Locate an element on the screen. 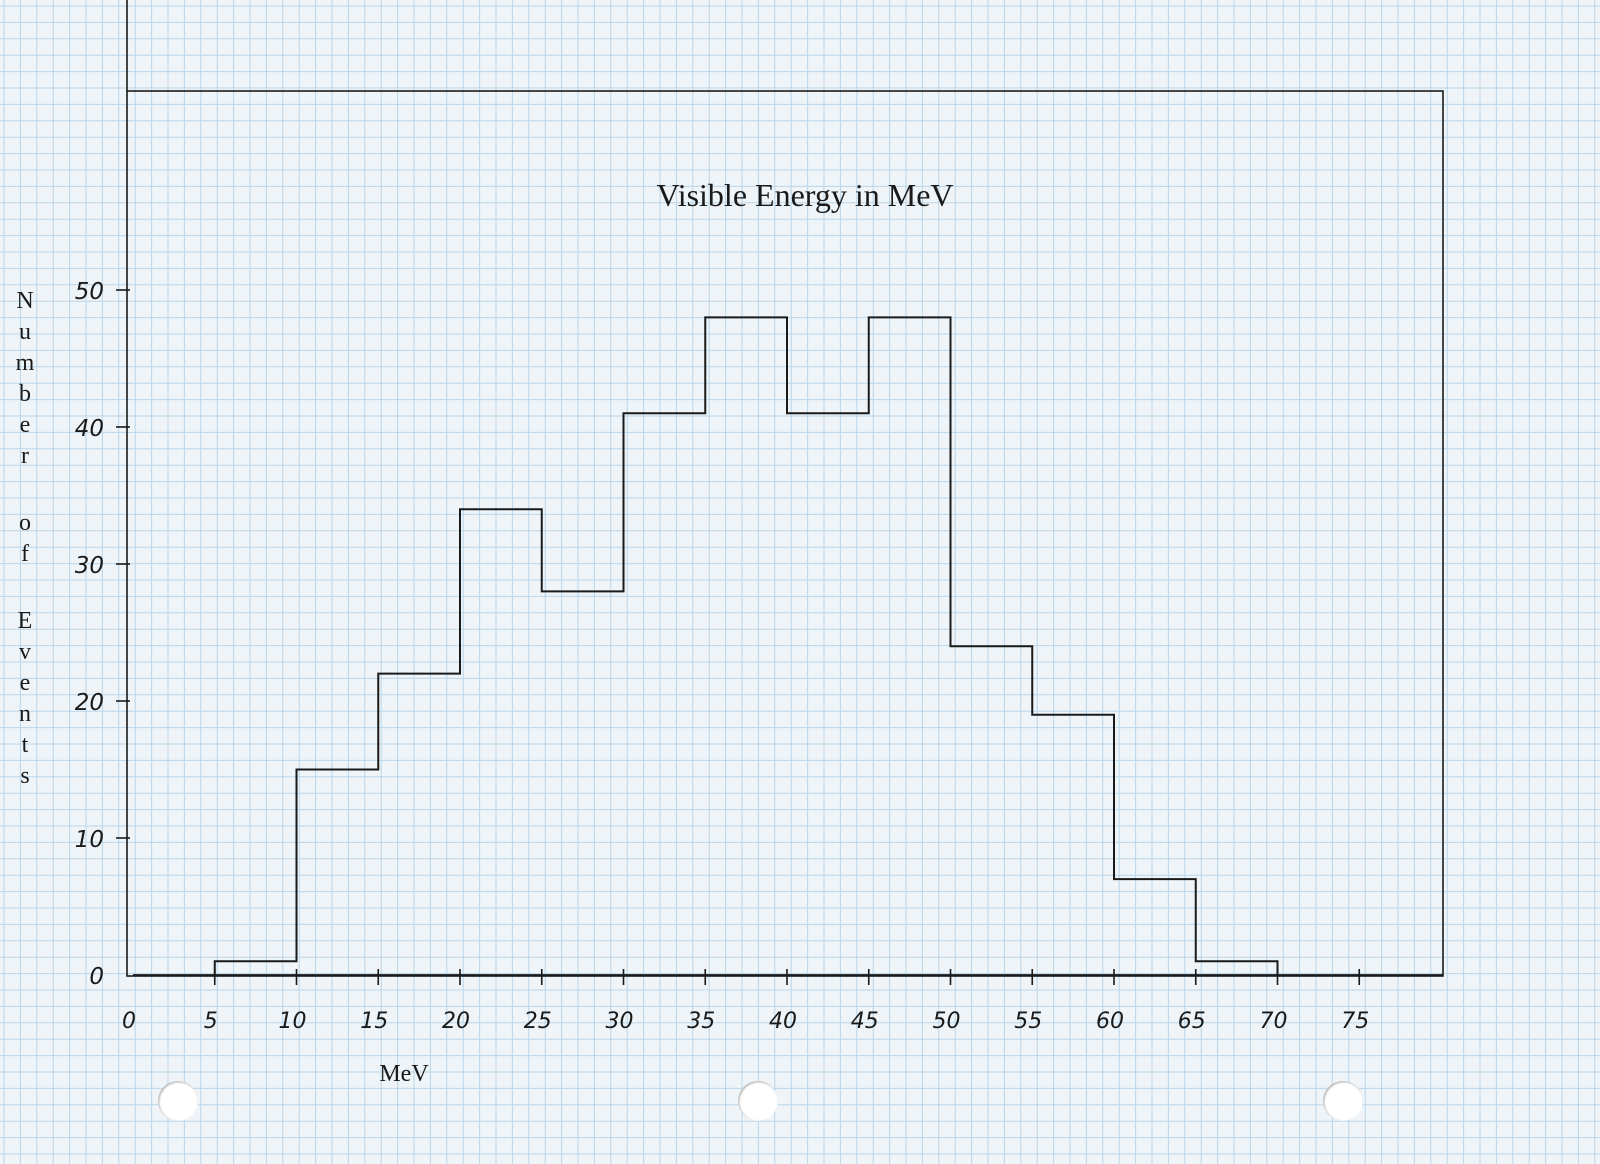  y-axis-label-letter: E is located at coordinates (25, 621).